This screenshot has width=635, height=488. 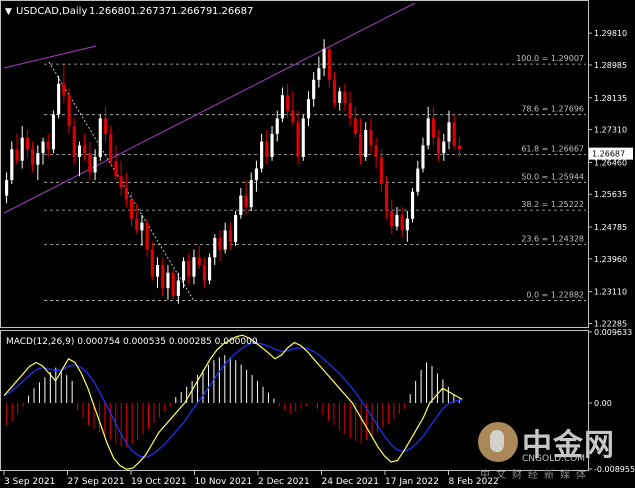 What do you see at coordinates (191, 11) in the screenshot?
I see `ohlc-low: 1.26679` at bounding box center [191, 11].